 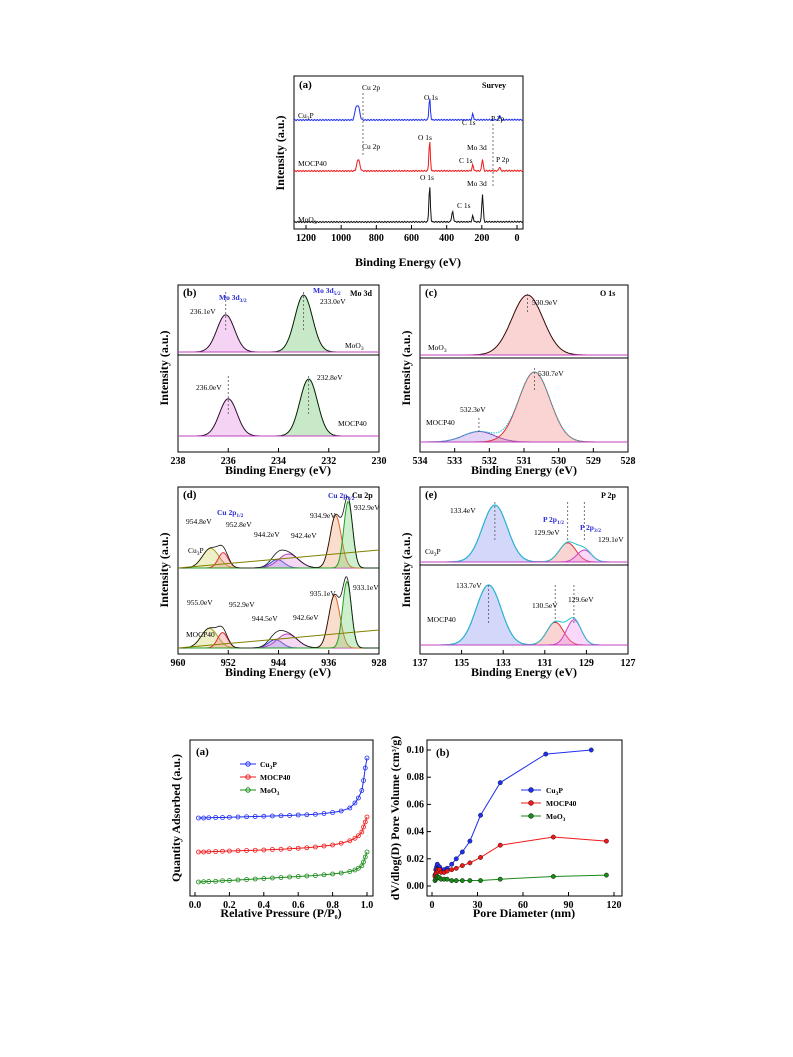 I want to click on x-axis-label: Pore Diameter (nm), so click(x=524, y=913).